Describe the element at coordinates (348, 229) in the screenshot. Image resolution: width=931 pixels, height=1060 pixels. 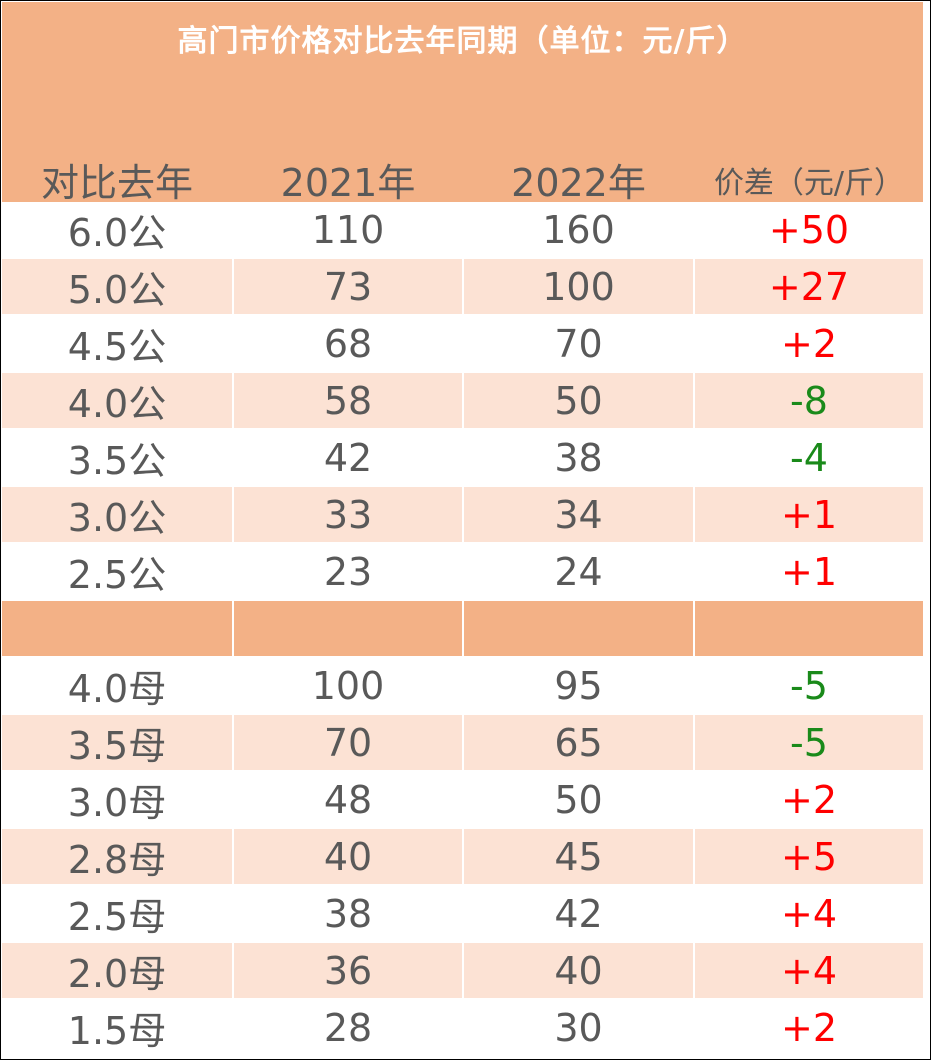
I see `price-2021-cell: 110` at that location.